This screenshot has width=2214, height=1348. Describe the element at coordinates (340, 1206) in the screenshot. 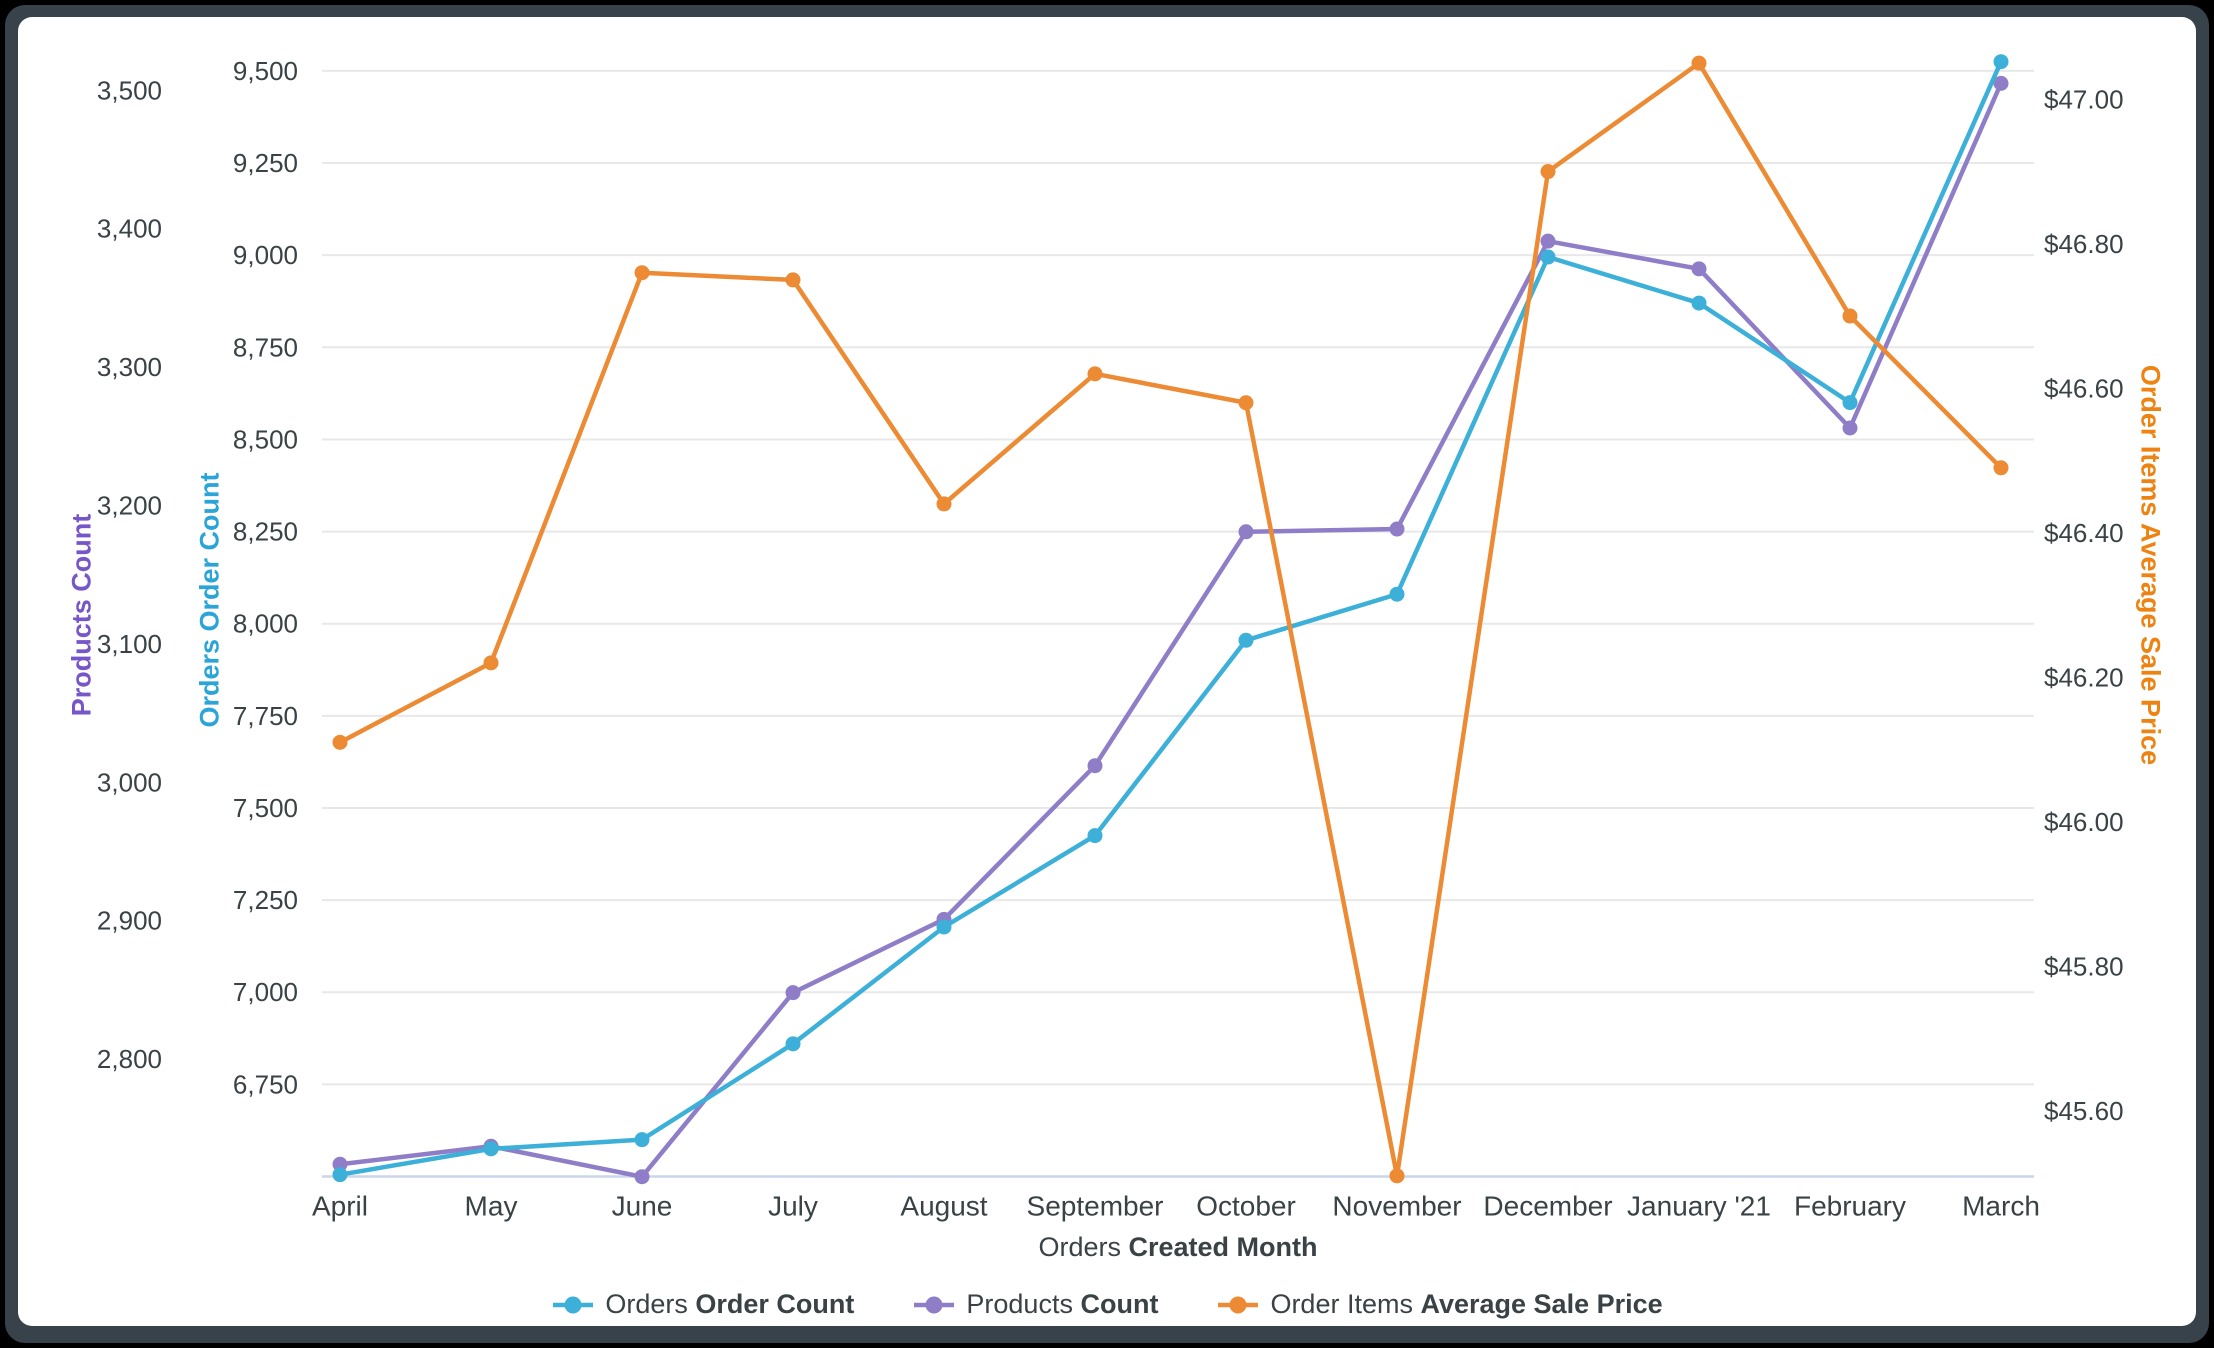

I see `x-category-label-1: April` at that location.